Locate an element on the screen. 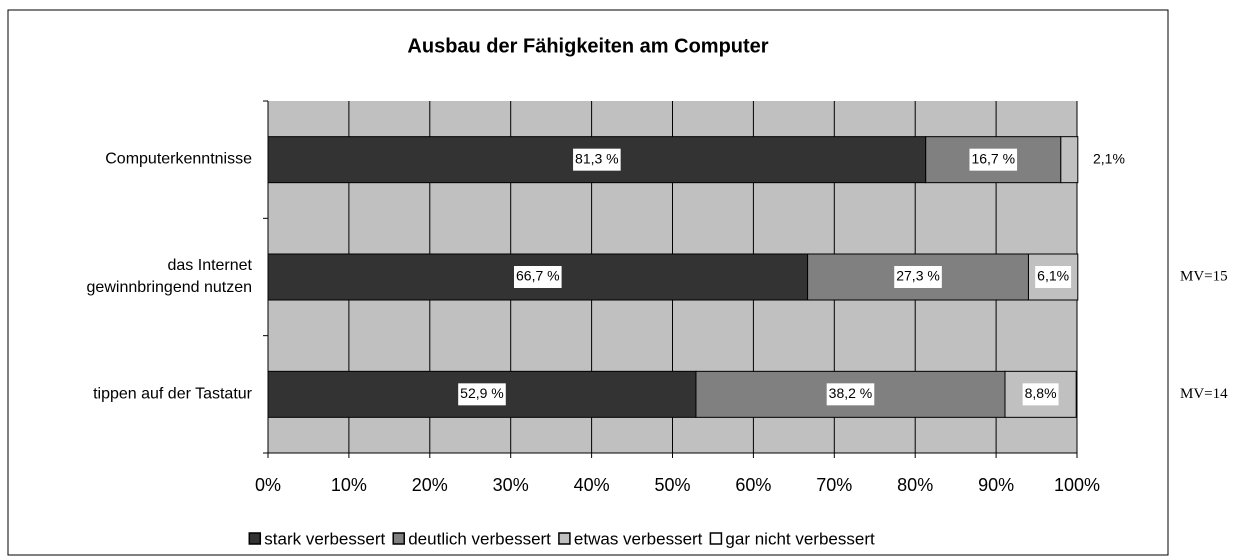  y-tick-label: Computerkenntnisse is located at coordinates (178, 159).